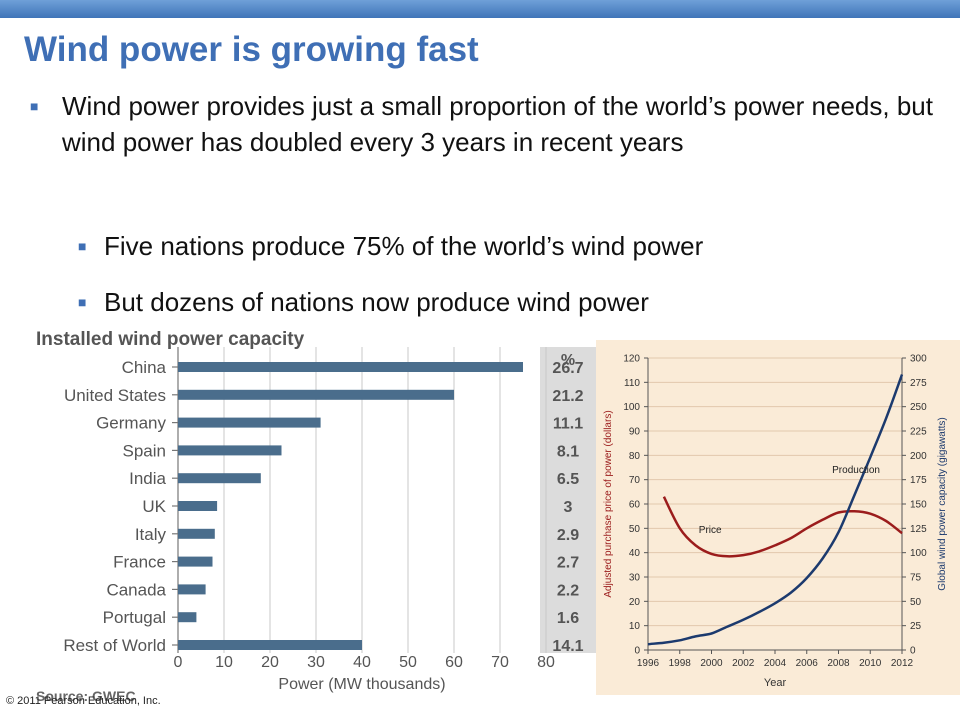  Describe the element at coordinates (680, 663) in the screenshot. I see `x-tick-label: 1998` at that location.